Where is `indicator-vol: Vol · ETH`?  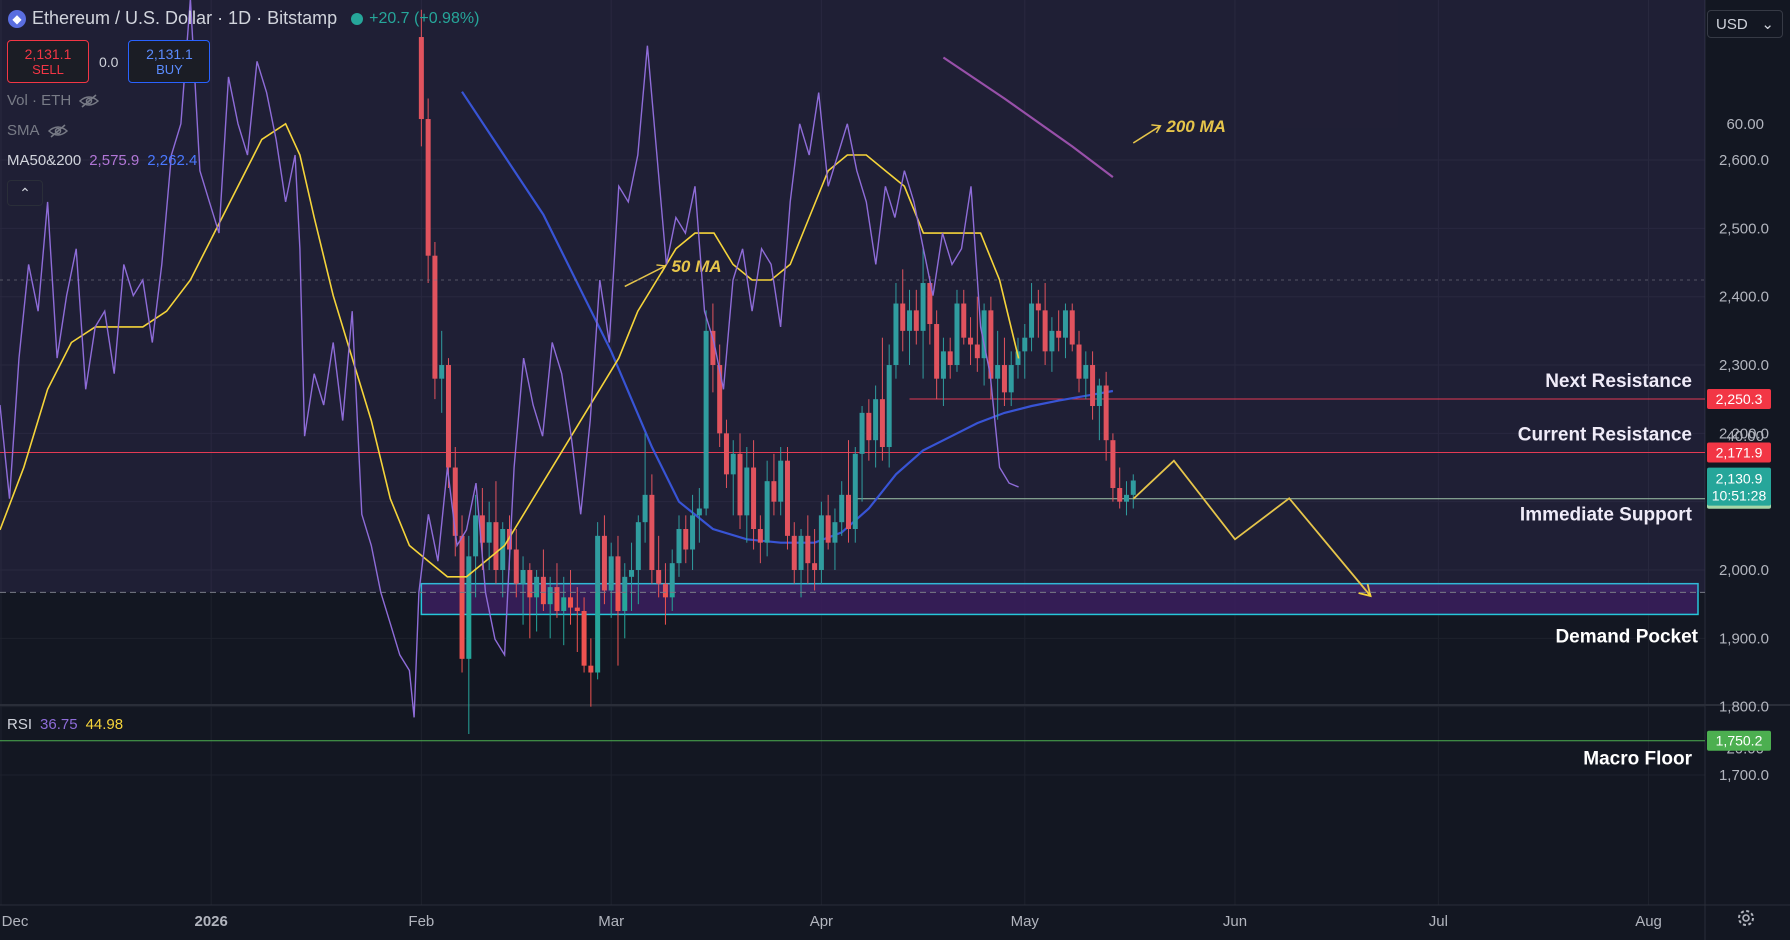 indicator-vol: Vol · ETH is located at coordinates (53, 100).